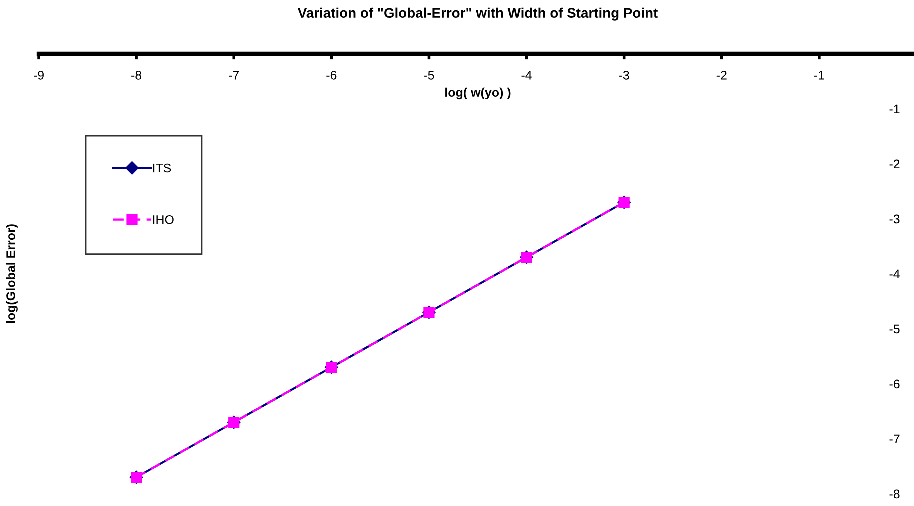 The width and height of the screenshot is (914, 506). What do you see at coordinates (895, 329) in the screenshot?
I see `y-tick-label: -5` at bounding box center [895, 329].